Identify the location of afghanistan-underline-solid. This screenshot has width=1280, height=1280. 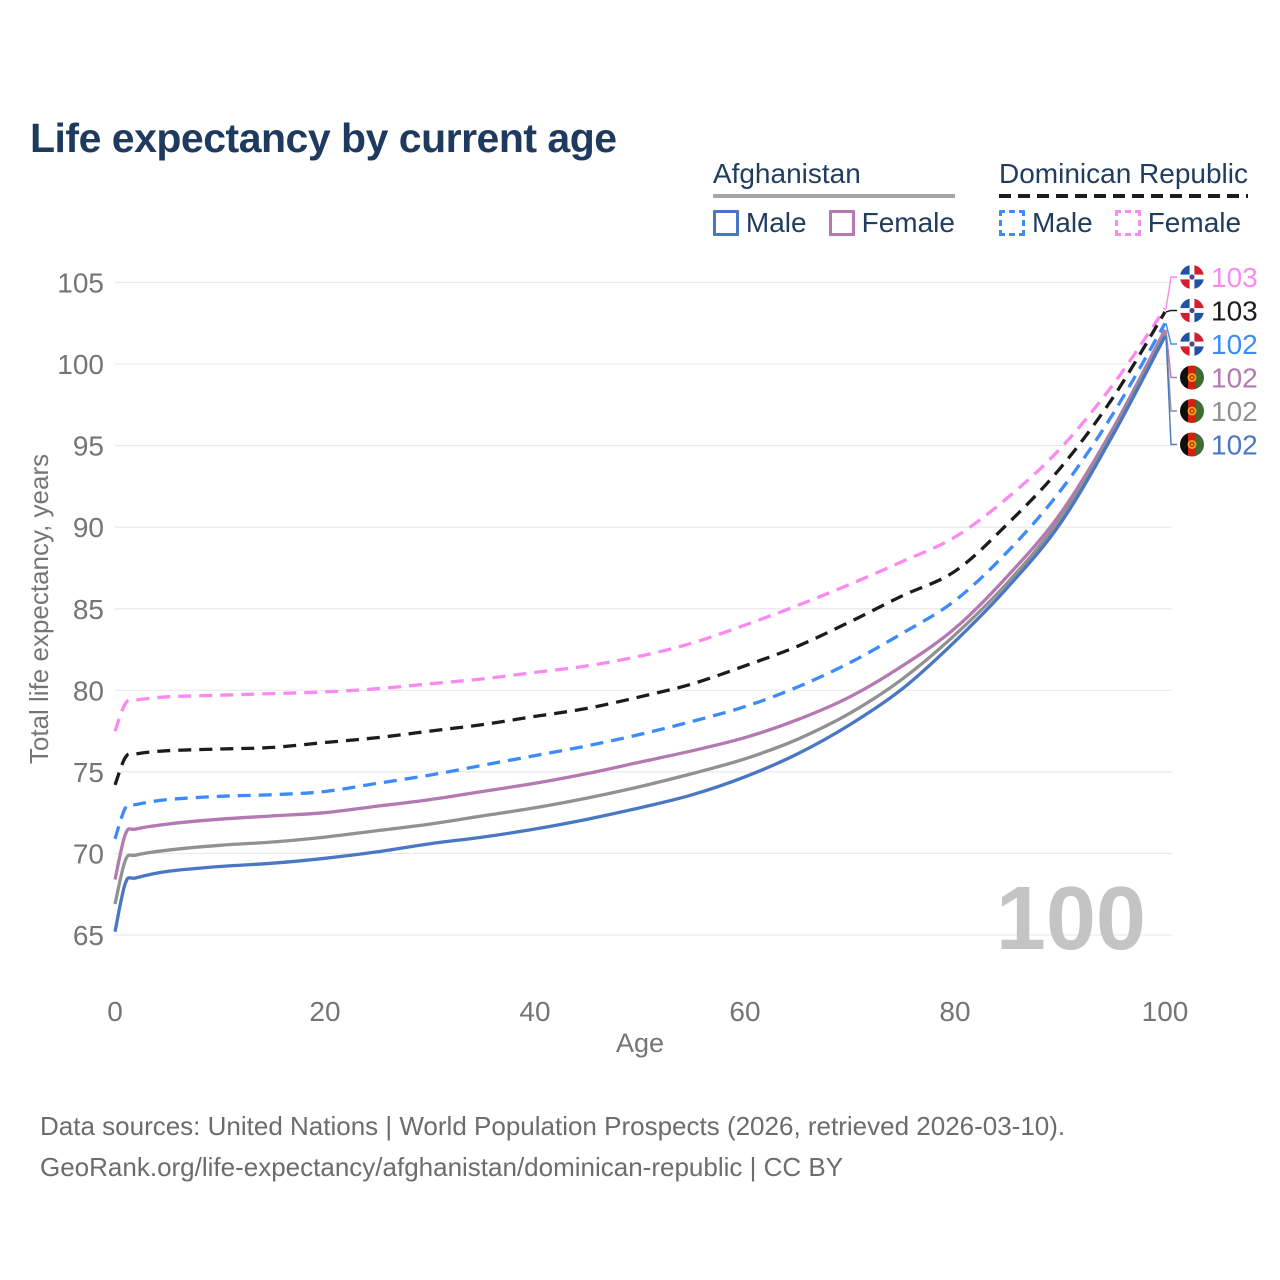
(833, 196).